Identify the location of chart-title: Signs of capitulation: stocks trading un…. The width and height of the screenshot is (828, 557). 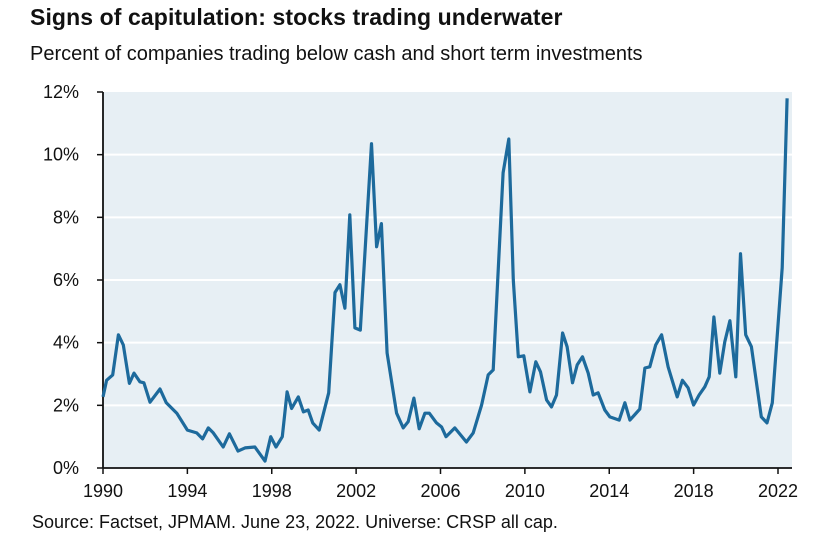
(296, 17).